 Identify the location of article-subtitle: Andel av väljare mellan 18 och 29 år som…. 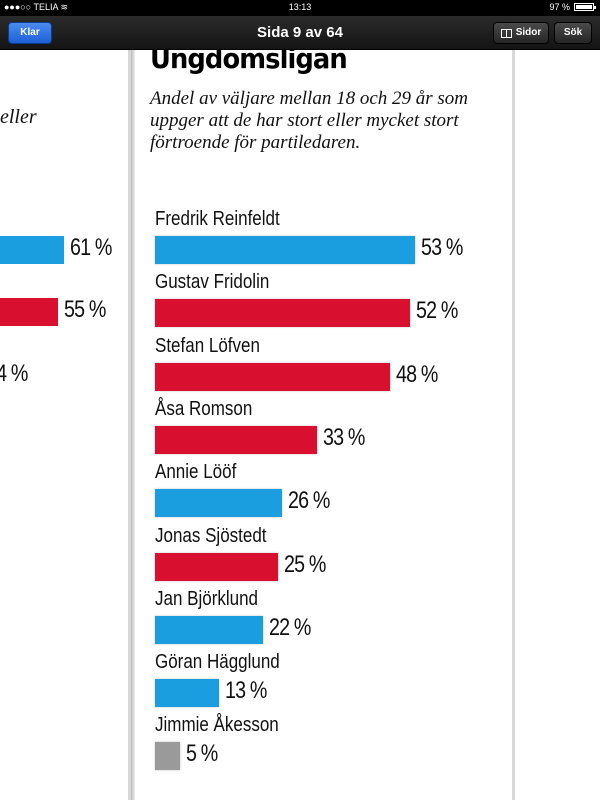
(309, 120).